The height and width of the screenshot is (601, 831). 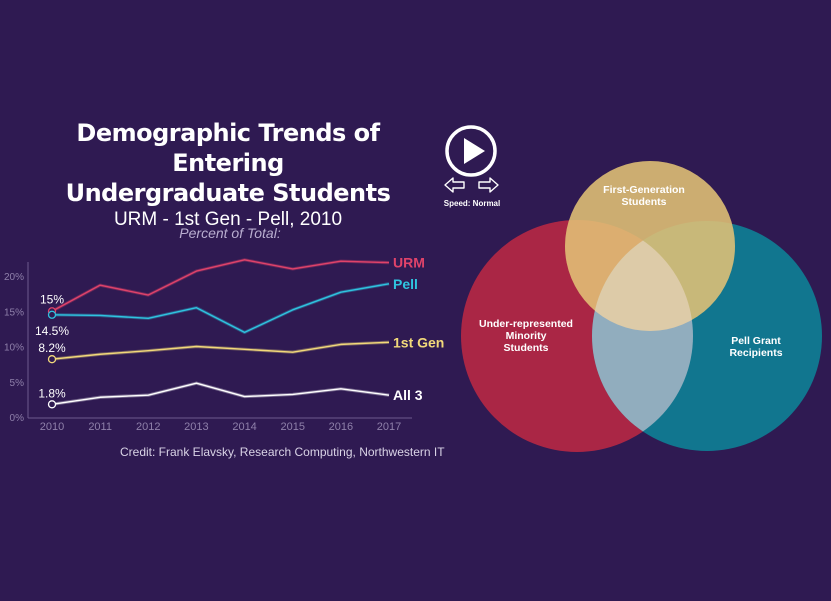 What do you see at coordinates (526, 324) in the screenshot?
I see `venn-label-urm: Under-represented` at bounding box center [526, 324].